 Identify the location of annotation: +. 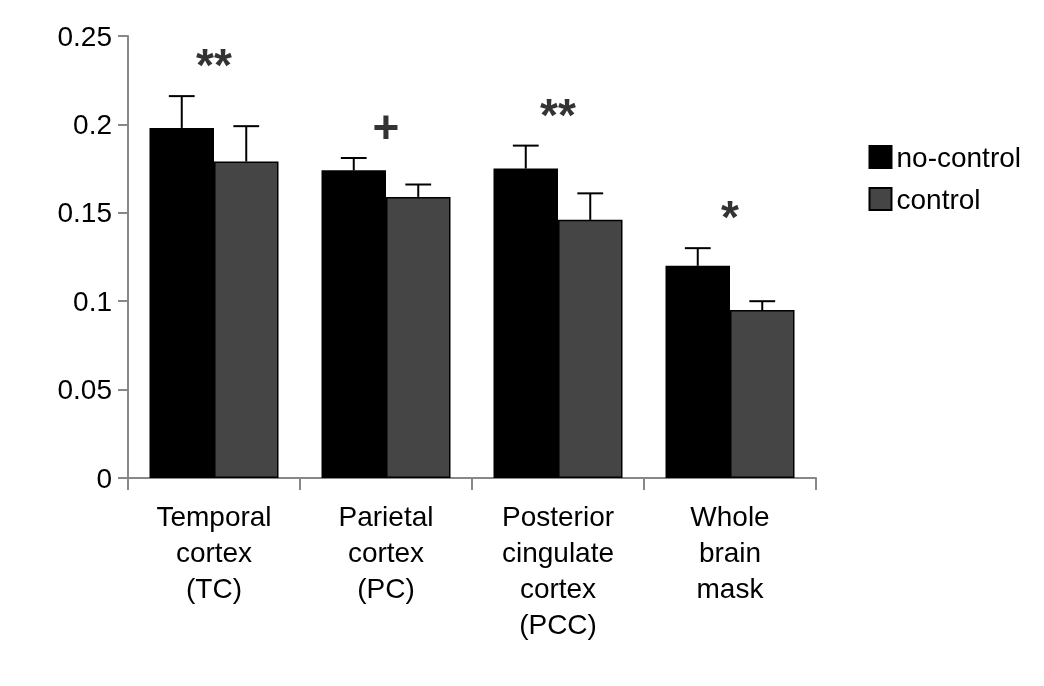
(386, 126).